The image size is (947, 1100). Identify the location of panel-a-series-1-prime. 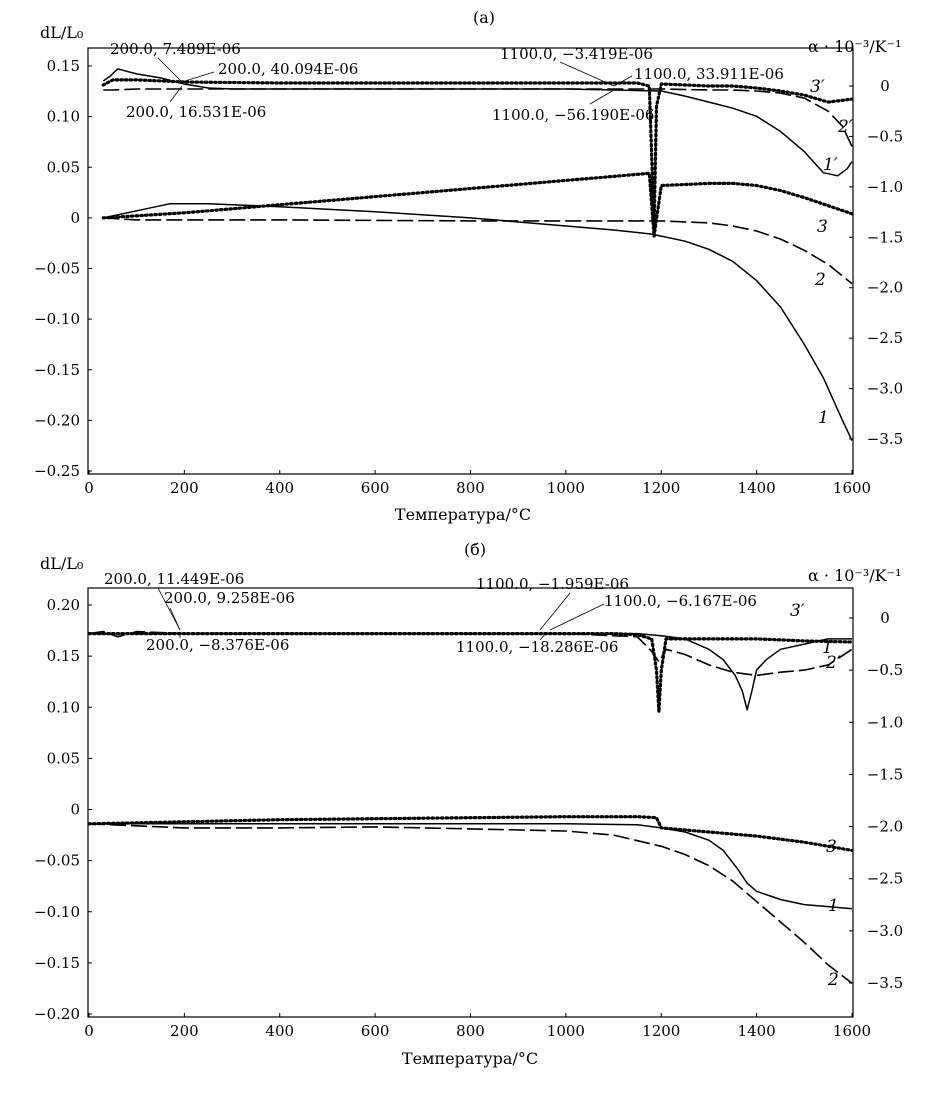
(477, 122).